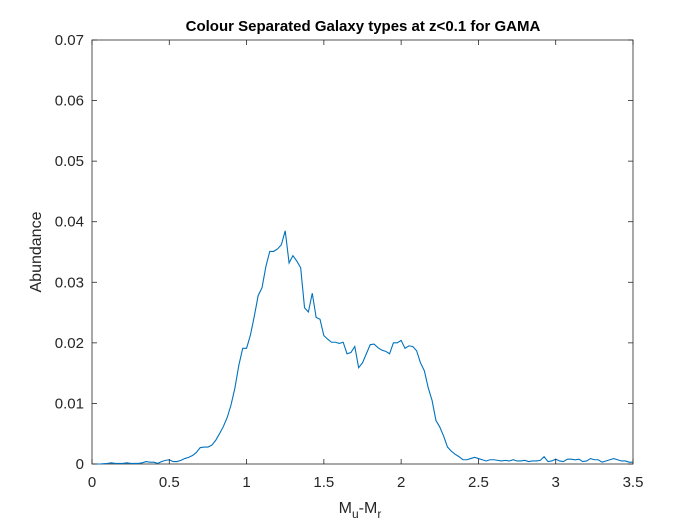 The width and height of the screenshot is (700, 525). I want to click on x-axis-label: Mu-Mr, so click(360, 510).